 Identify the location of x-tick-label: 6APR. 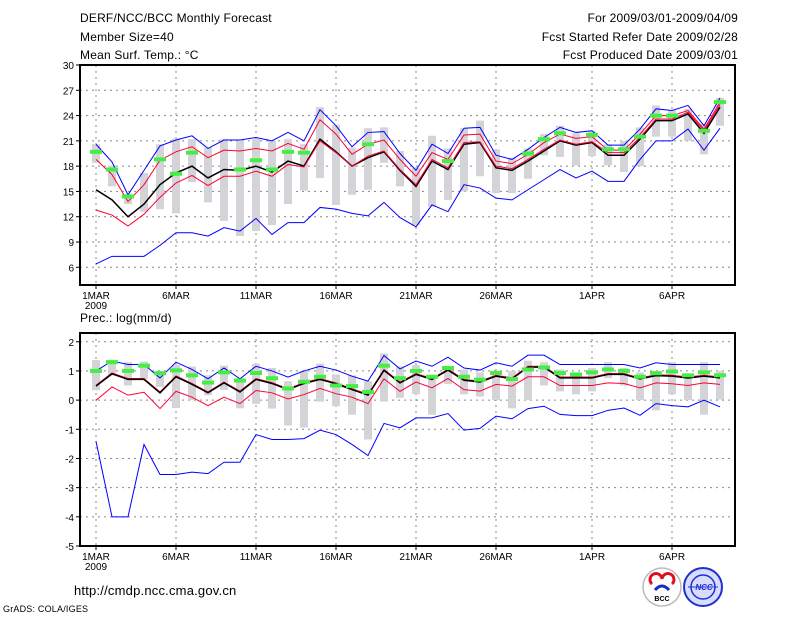
(672, 296).